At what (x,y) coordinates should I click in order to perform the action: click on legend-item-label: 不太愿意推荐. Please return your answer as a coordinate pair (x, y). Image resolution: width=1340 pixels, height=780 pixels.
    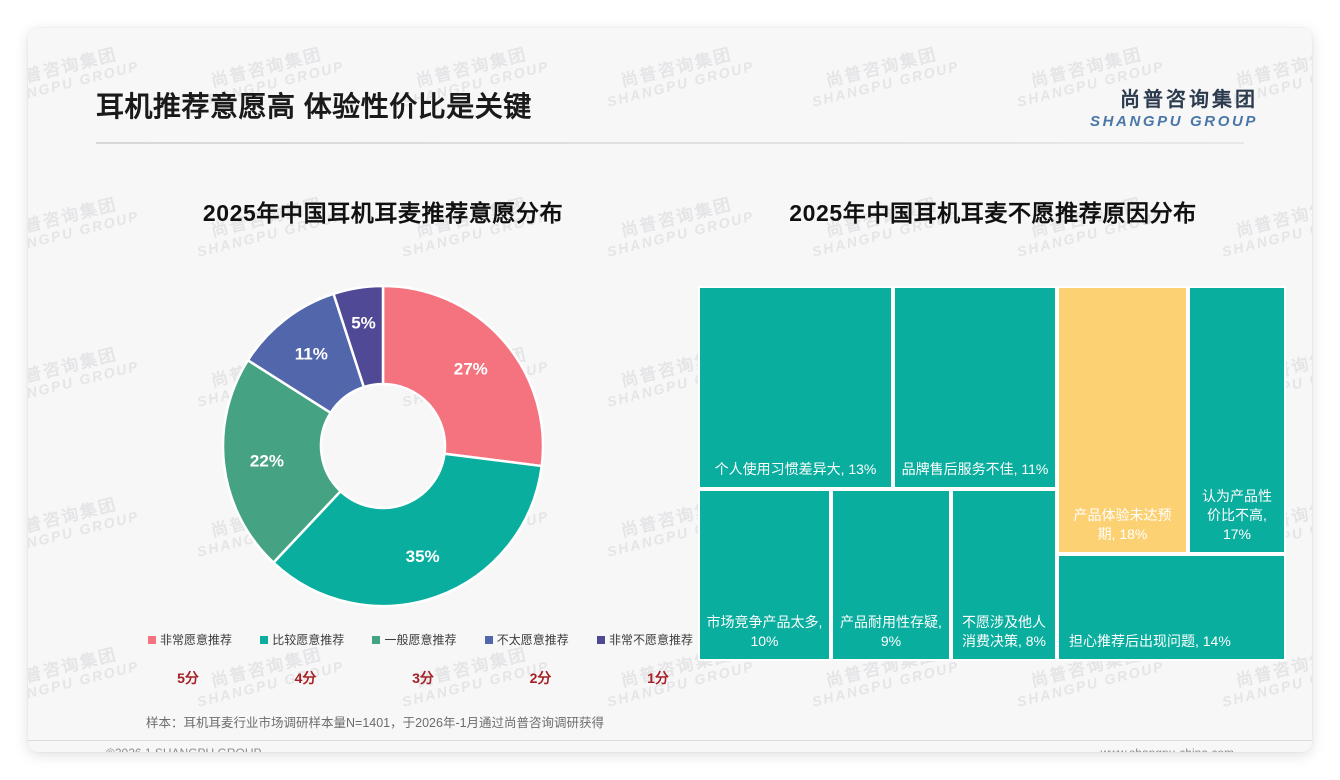
    Looking at the image, I should click on (532, 640).